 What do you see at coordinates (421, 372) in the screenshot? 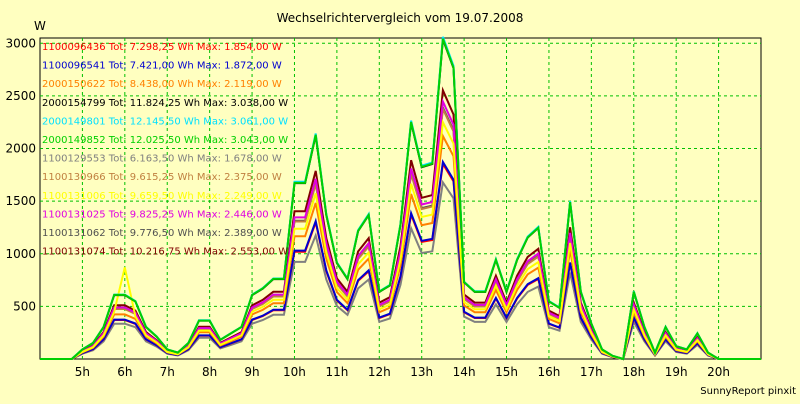
I see `x-tick-label: 13h` at bounding box center [421, 372].